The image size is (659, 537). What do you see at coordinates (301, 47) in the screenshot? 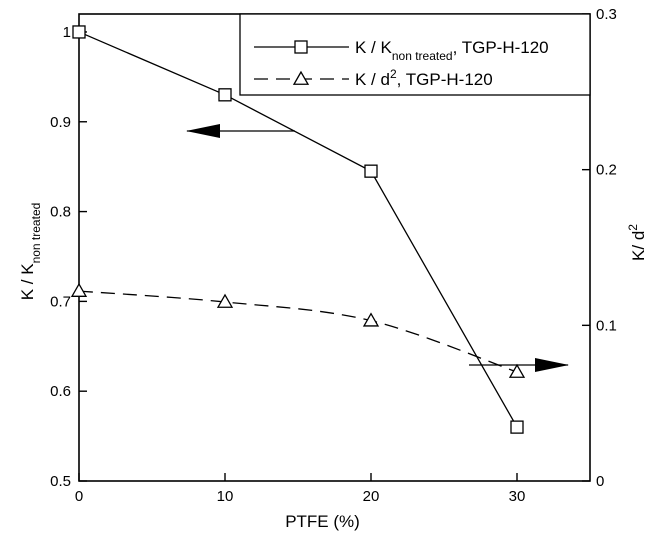
I see `legend-square-marker` at bounding box center [301, 47].